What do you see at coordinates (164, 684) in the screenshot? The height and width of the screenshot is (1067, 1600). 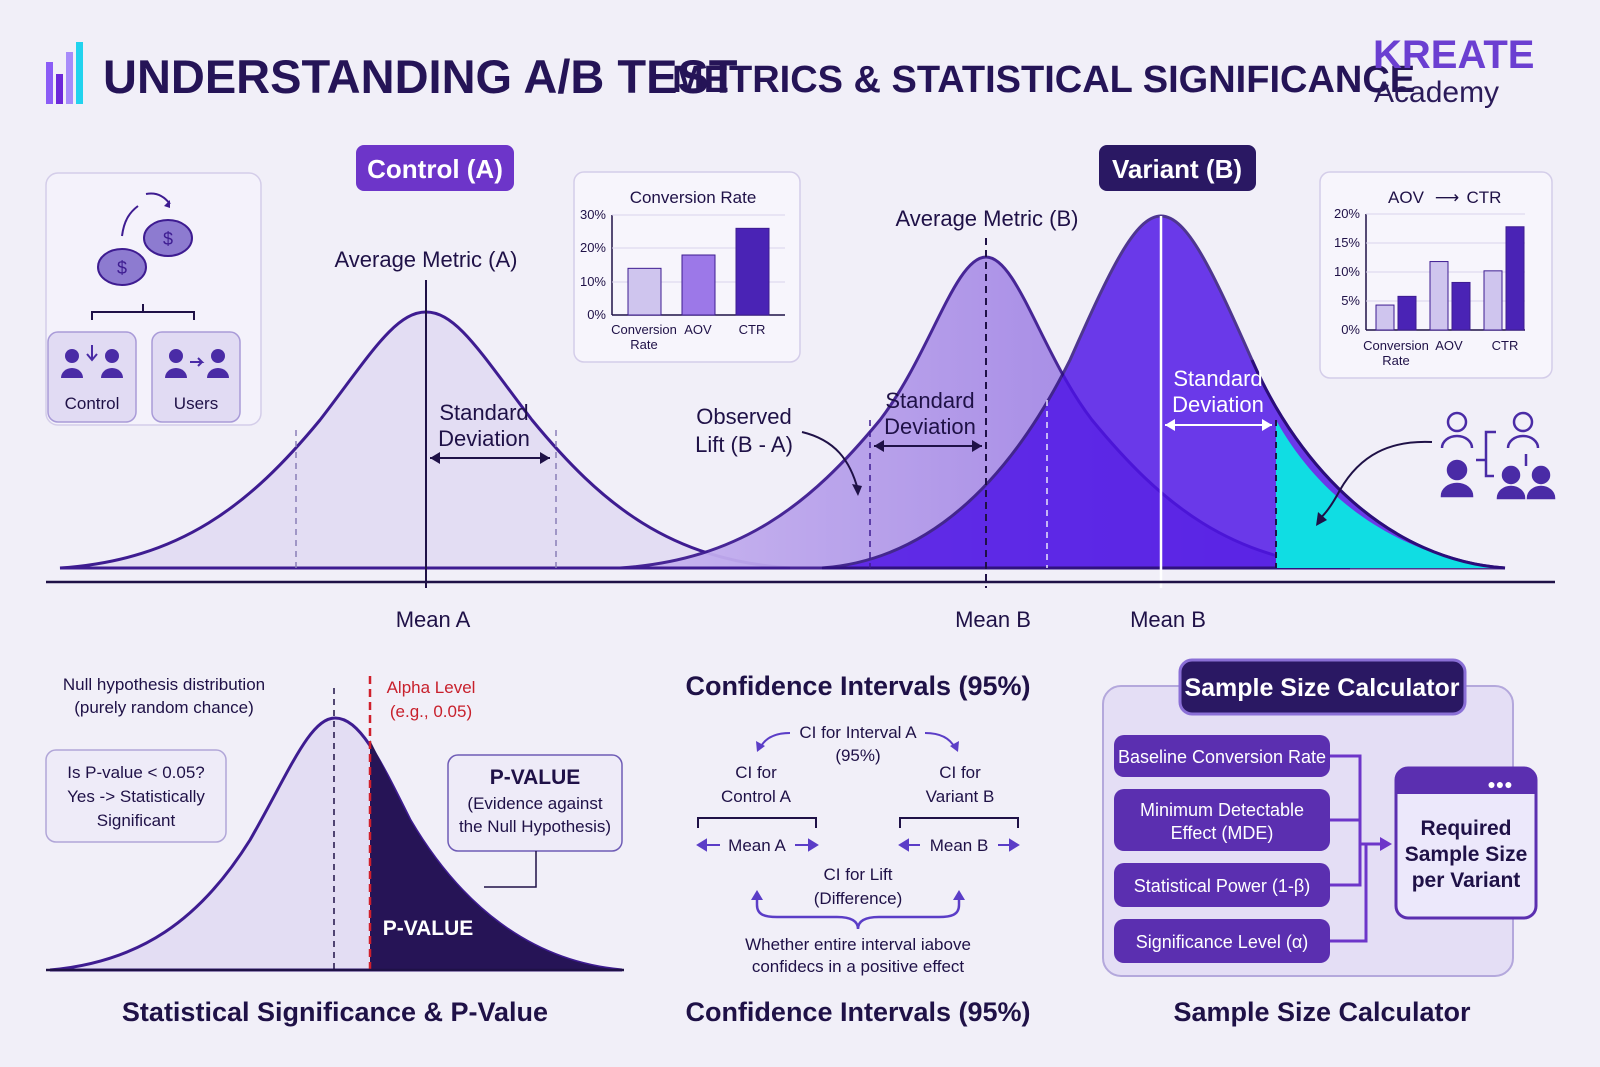 I see `null-hypothesis-label: Null hypothesis distribution` at bounding box center [164, 684].